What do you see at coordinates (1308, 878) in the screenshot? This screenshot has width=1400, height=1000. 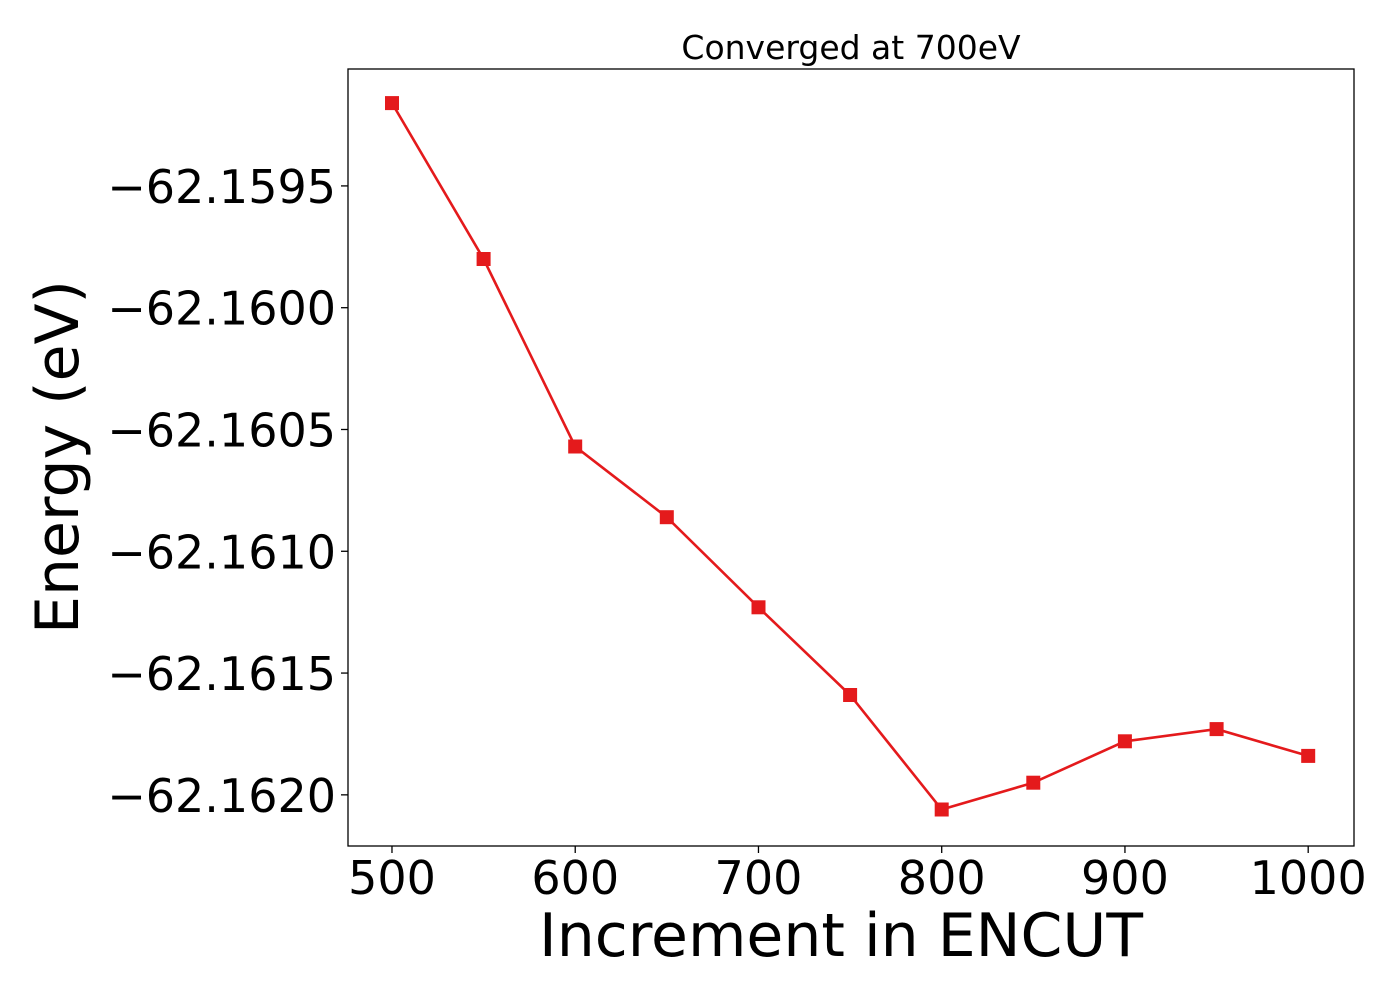 I see `x-tick-label: 1000` at bounding box center [1308, 878].